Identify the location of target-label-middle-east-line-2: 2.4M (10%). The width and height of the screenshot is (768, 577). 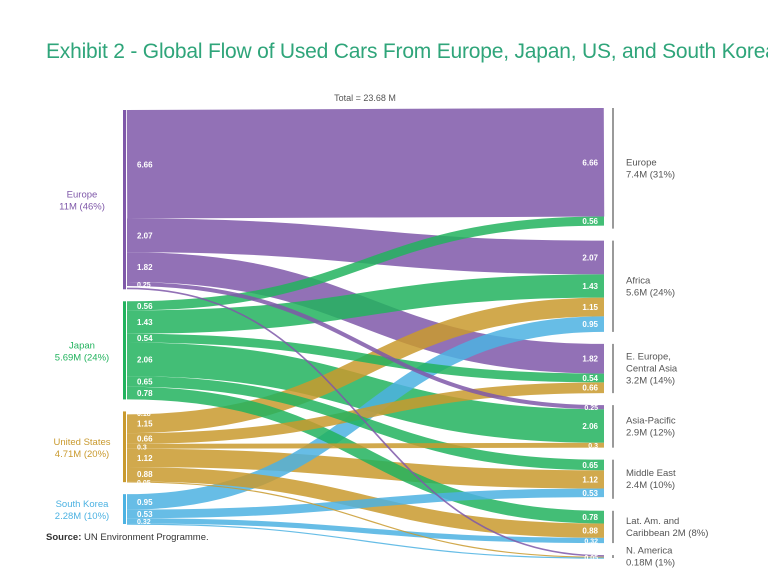
(650, 485).